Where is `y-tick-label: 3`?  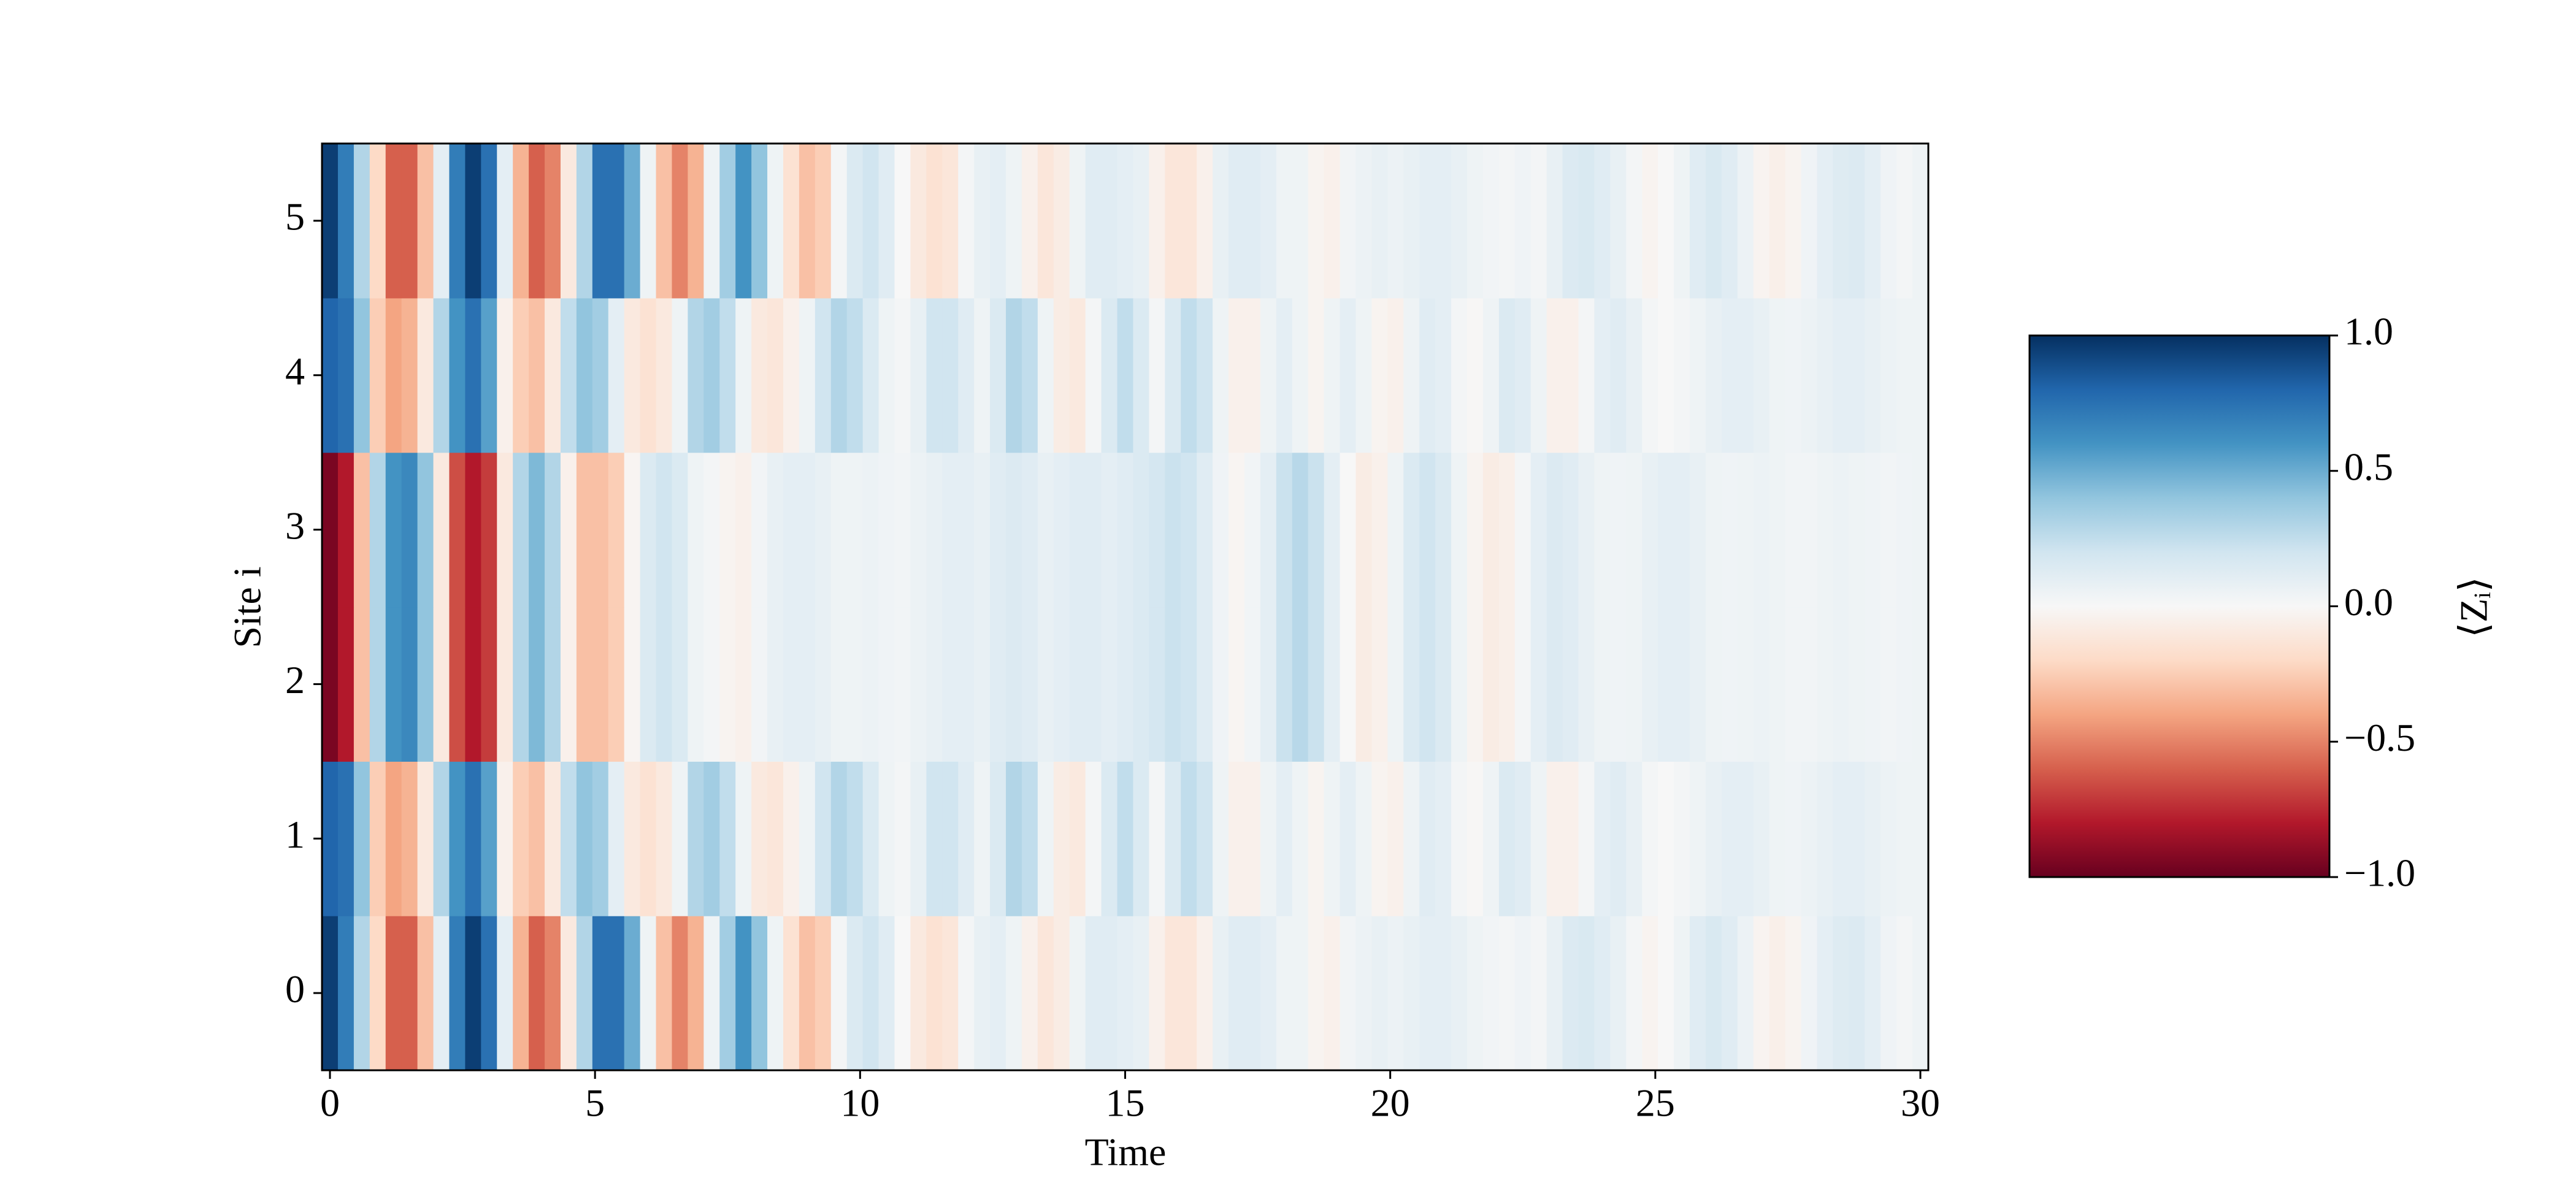
y-tick-label: 3 is located at coordinates (295, 525).